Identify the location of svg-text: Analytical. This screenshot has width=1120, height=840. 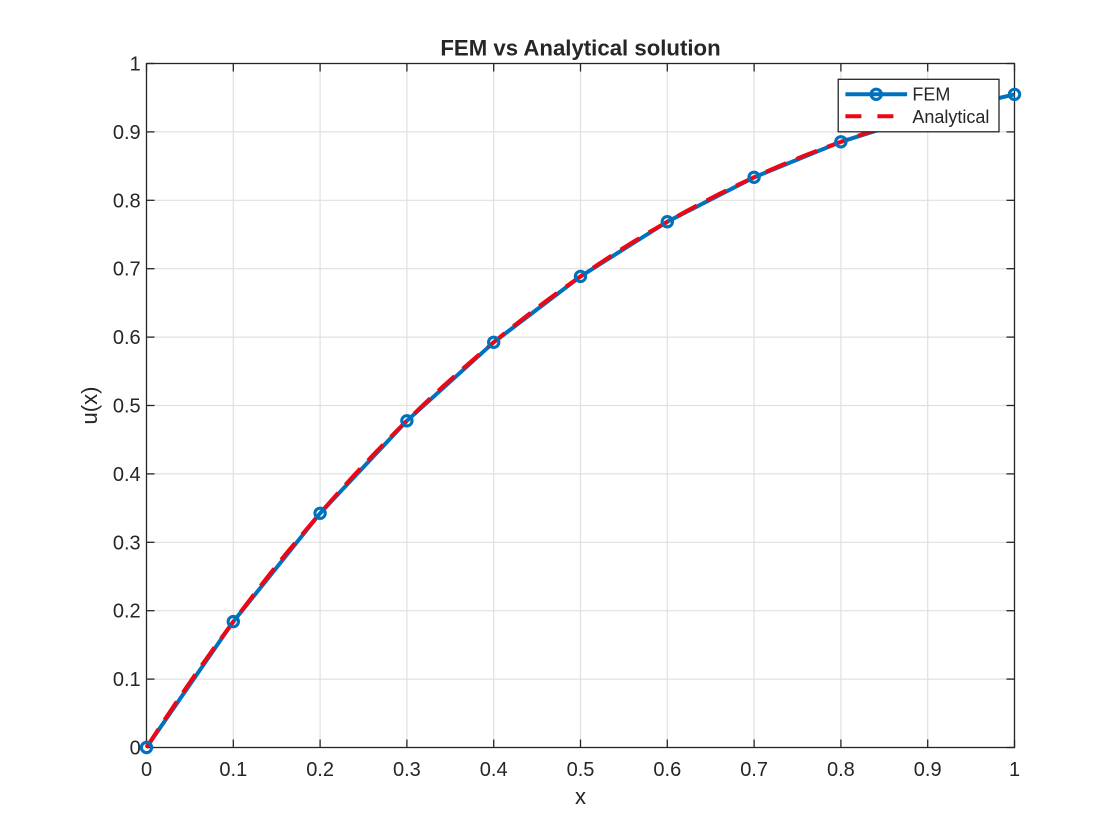
(950, 117).